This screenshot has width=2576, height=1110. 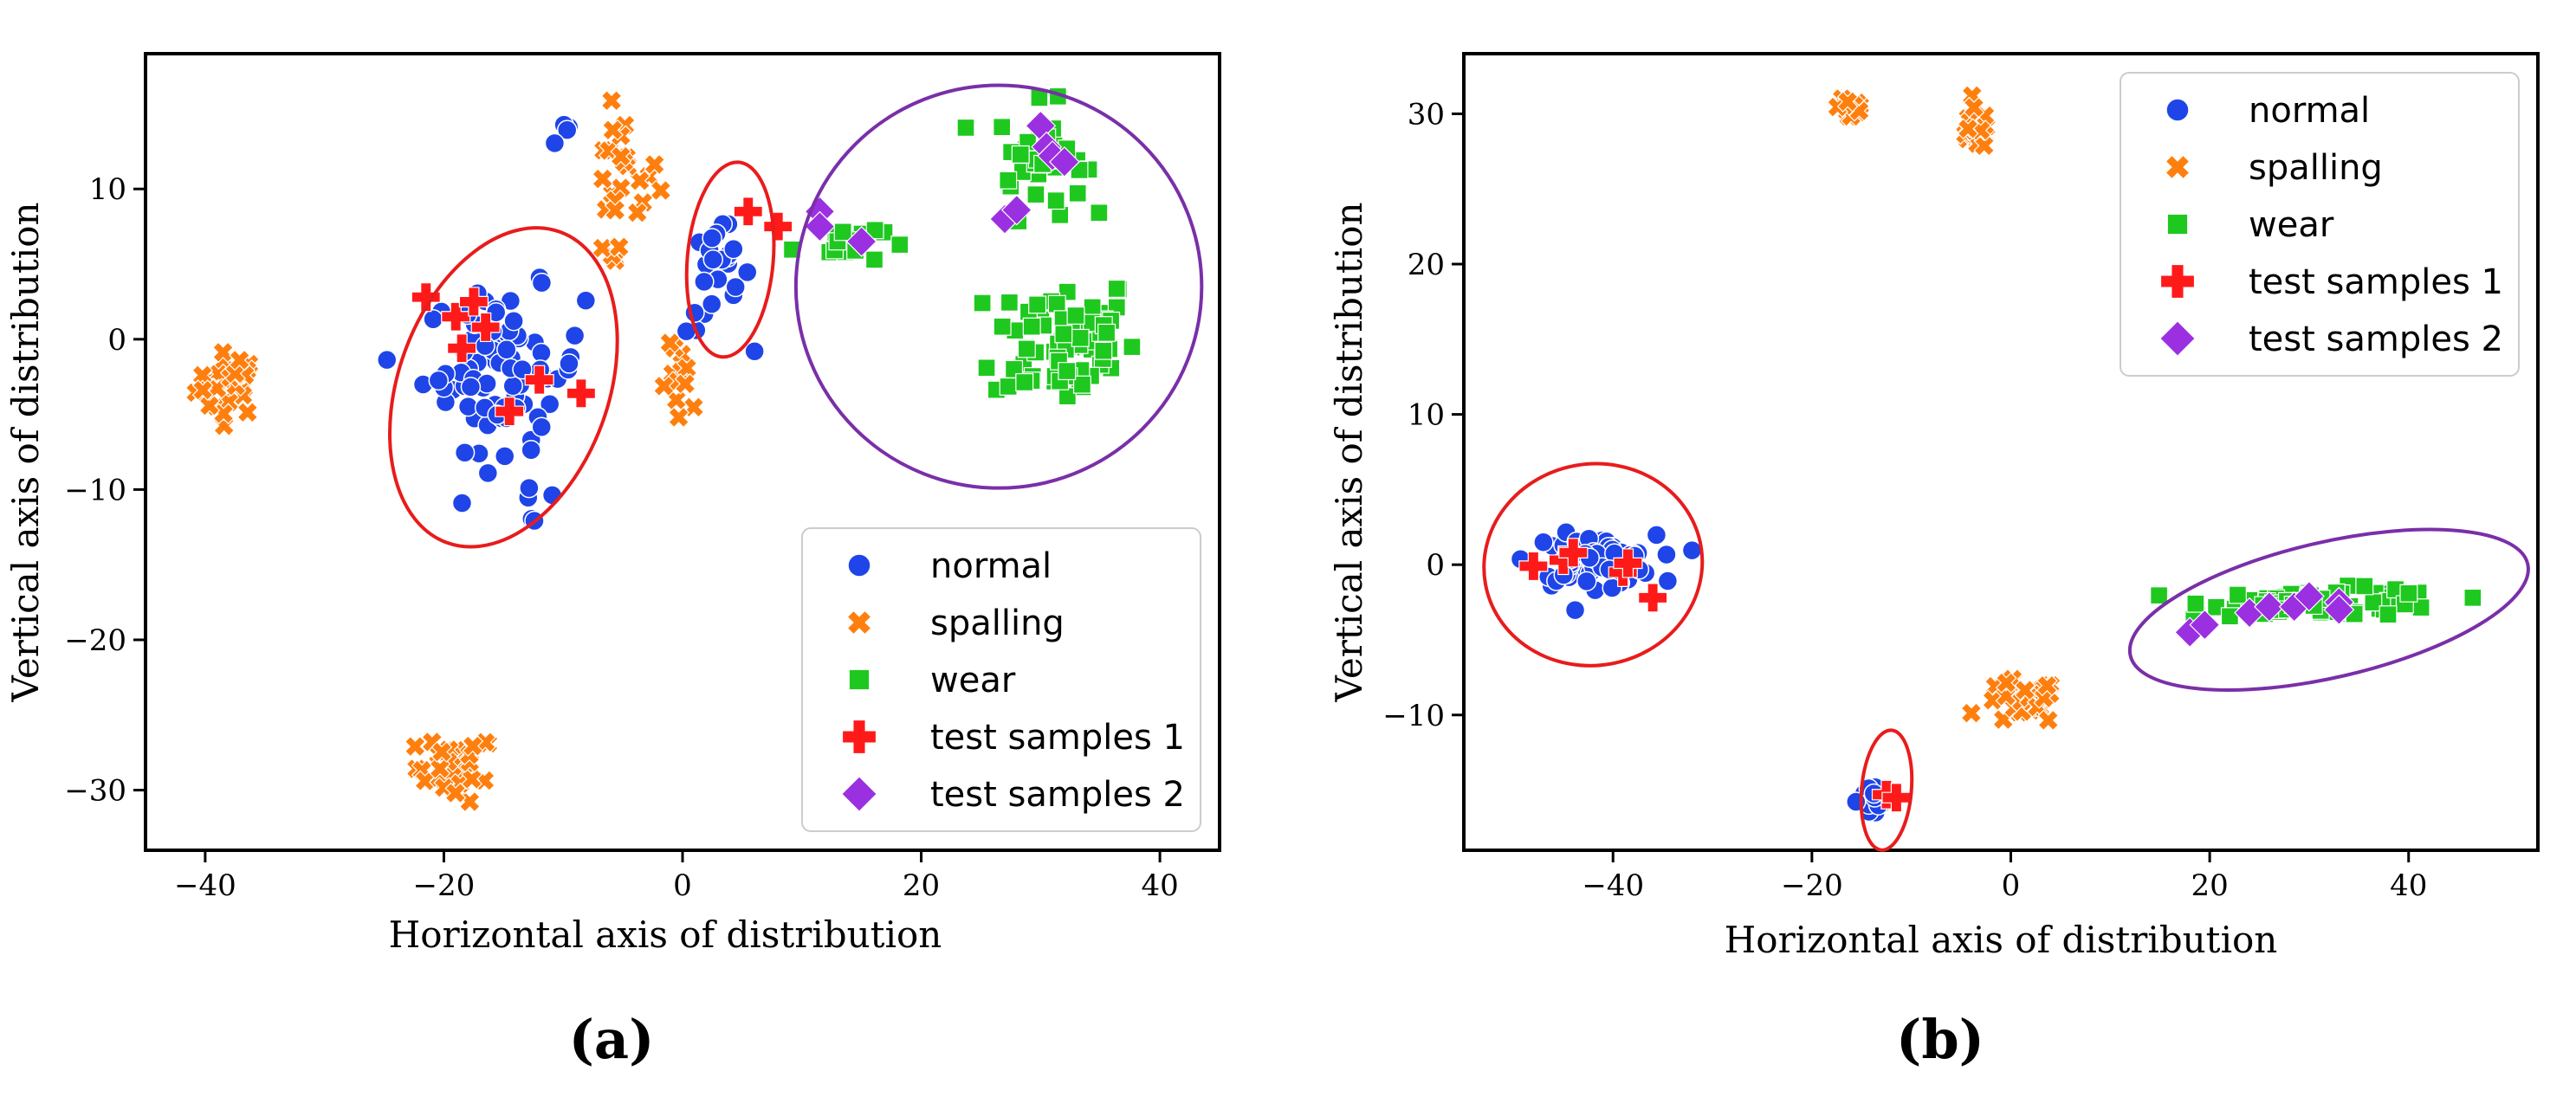 What do you see at coordinates (1057, 795) in the screenshot?
I see `legend-label: test samples 2` at bounding box center [1057, 795].